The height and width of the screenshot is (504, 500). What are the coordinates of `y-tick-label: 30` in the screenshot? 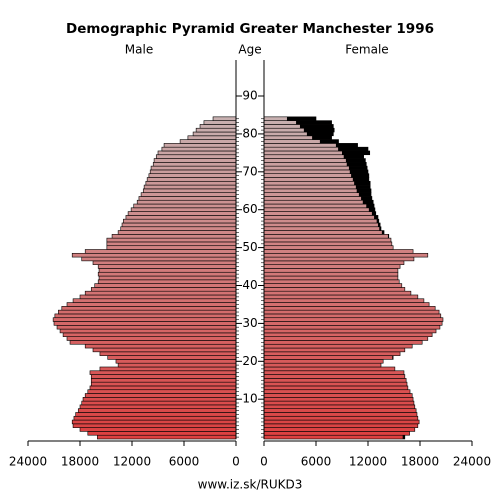 It's located at (249, 323).